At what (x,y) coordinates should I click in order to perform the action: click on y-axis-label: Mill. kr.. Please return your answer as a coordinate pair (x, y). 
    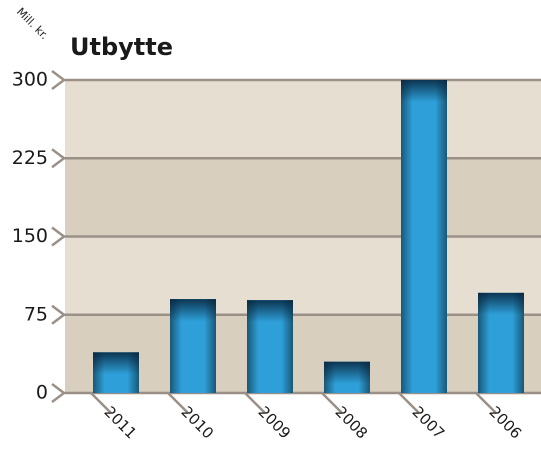
    Looking at the image, I should click on (32, 23).